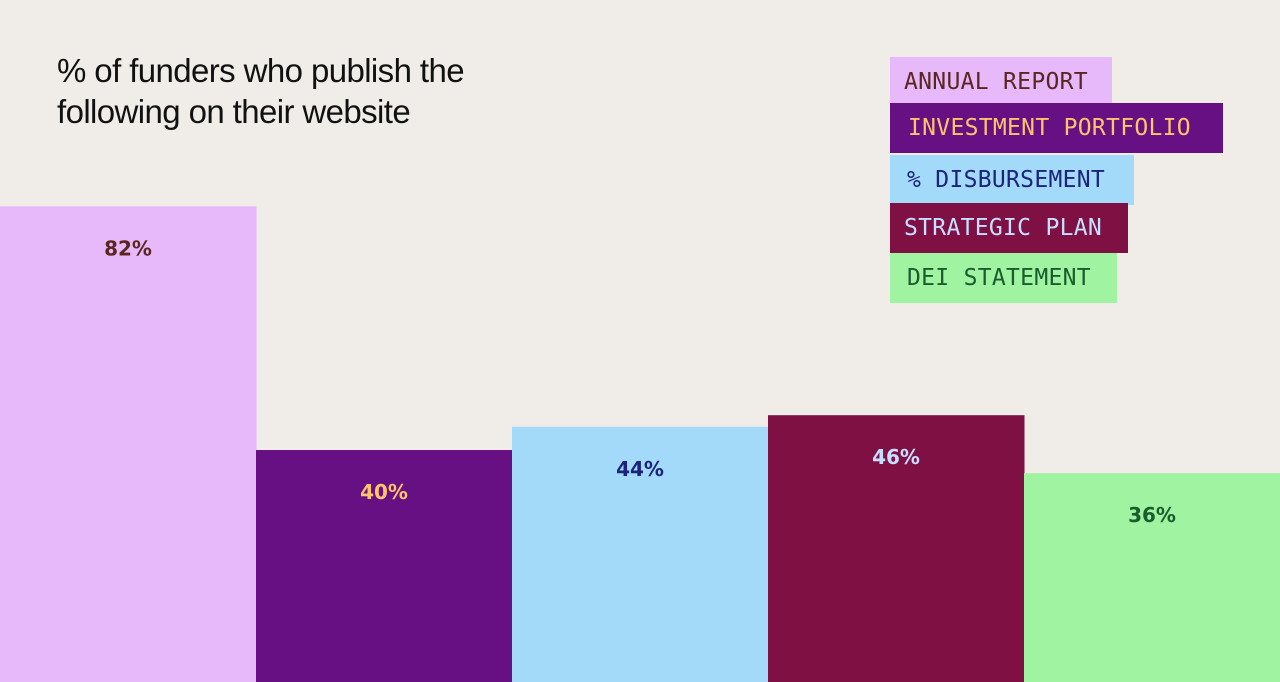  I want to click on bar-strategic-plan, so click(896, 548).